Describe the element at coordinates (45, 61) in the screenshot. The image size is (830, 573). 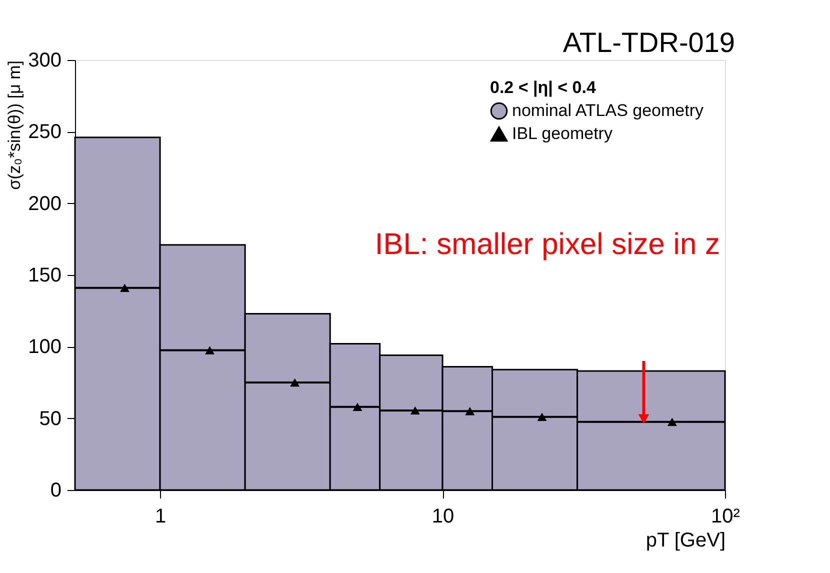
I see `y-tick-label: 300` at that location.